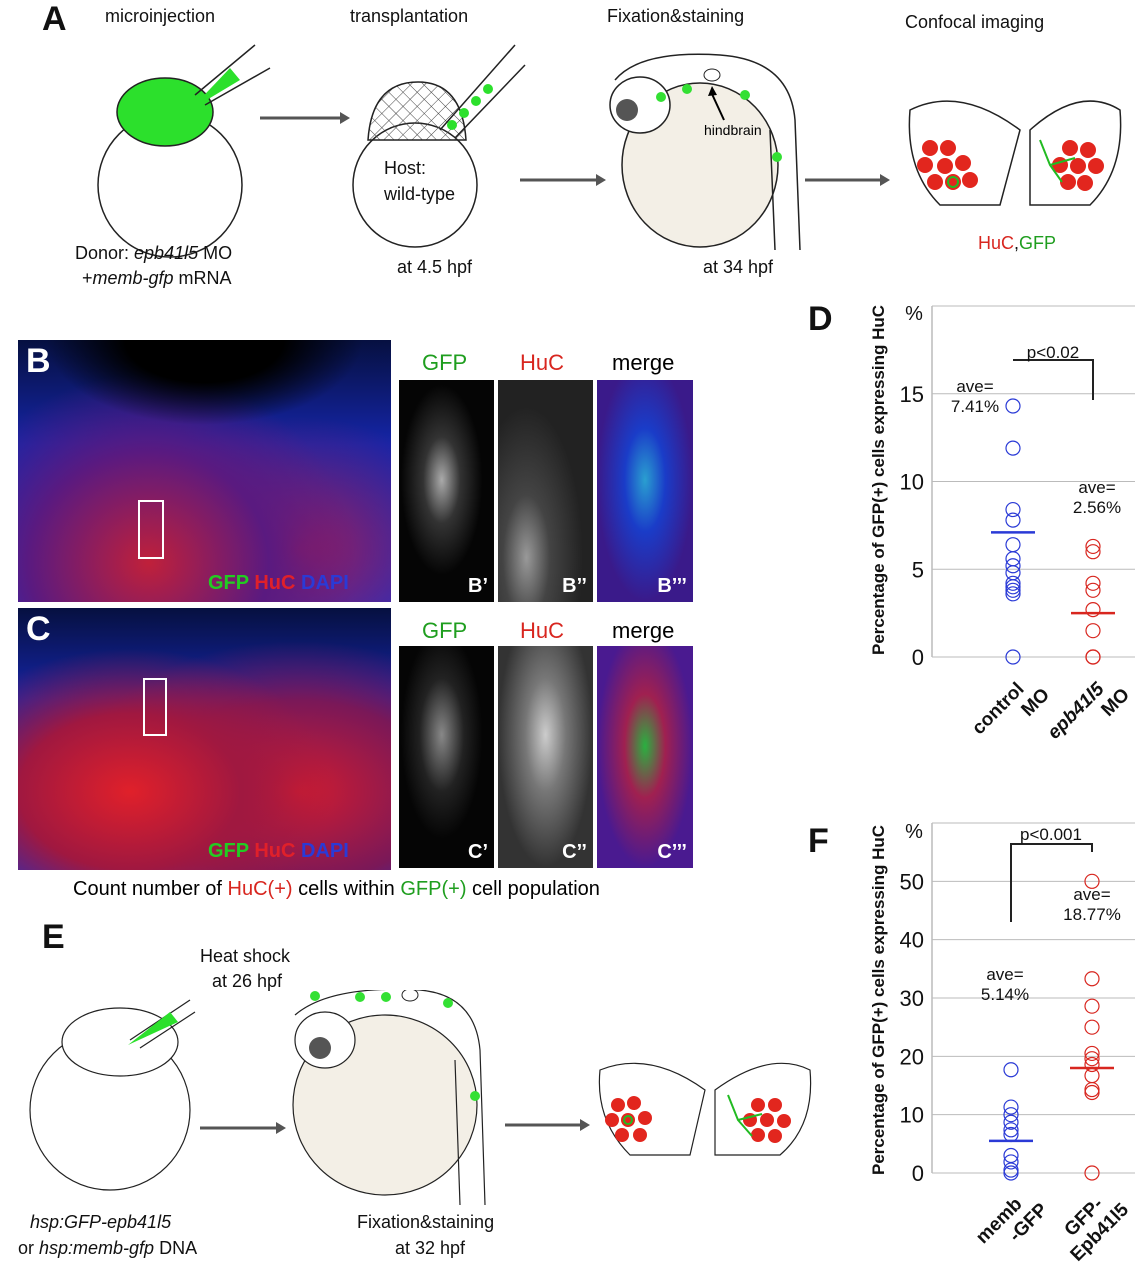 The image size is (1140, 1280). Describe the element at coordinates (160, 16) in the screenshot. I see `step-microinjection: microinjection` at that location.